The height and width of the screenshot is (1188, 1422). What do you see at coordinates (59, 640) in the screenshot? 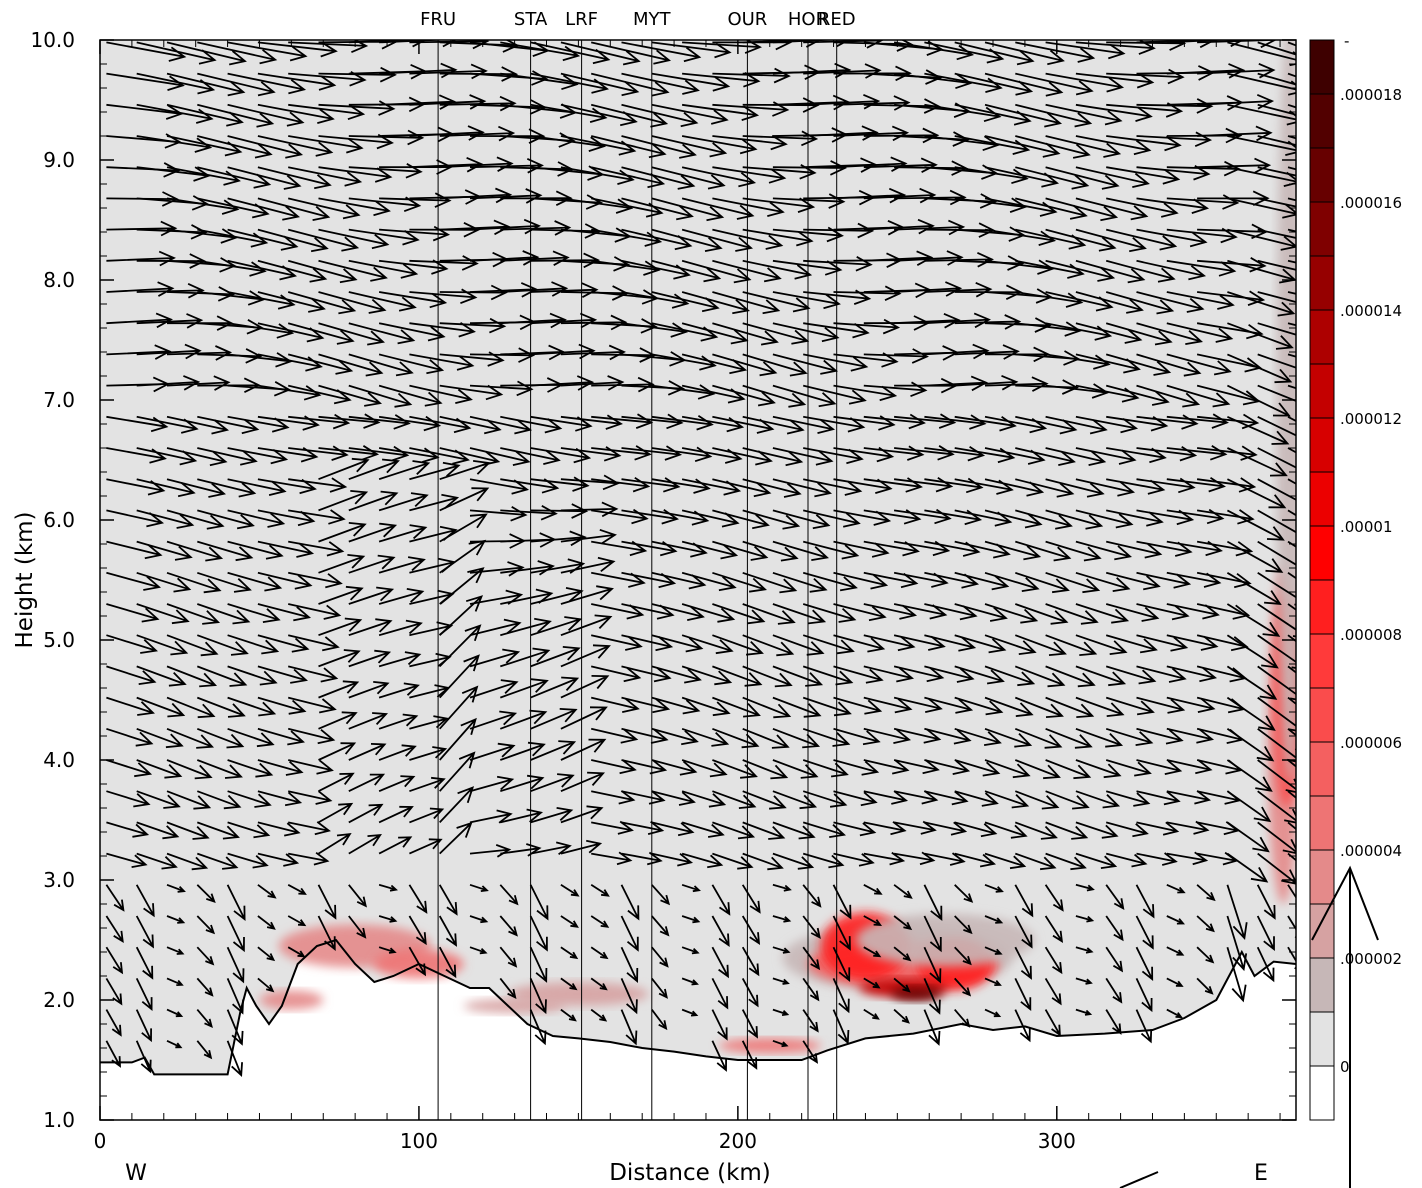
I see `y-tick-label: 5.0` at bounding box center [59, 640].